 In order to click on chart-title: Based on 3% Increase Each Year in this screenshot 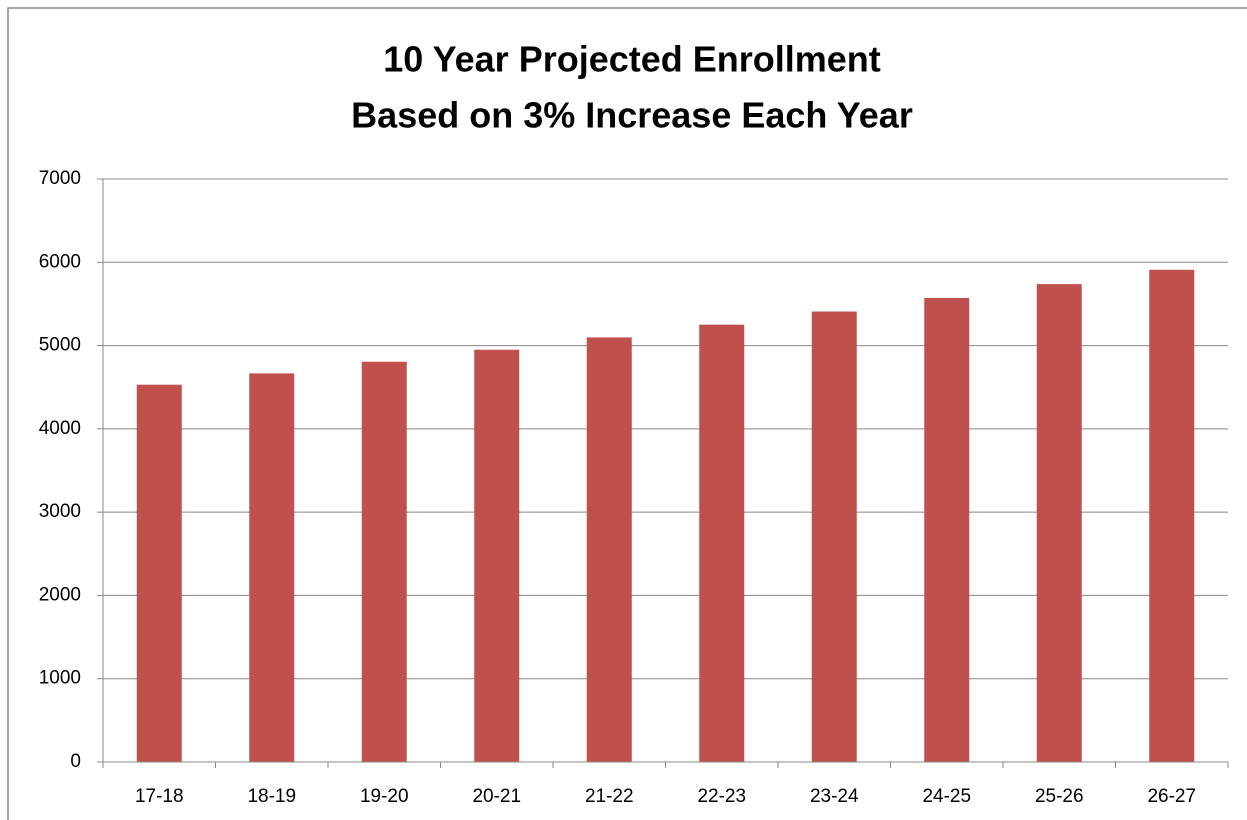, I will do `click(632, 115)`.